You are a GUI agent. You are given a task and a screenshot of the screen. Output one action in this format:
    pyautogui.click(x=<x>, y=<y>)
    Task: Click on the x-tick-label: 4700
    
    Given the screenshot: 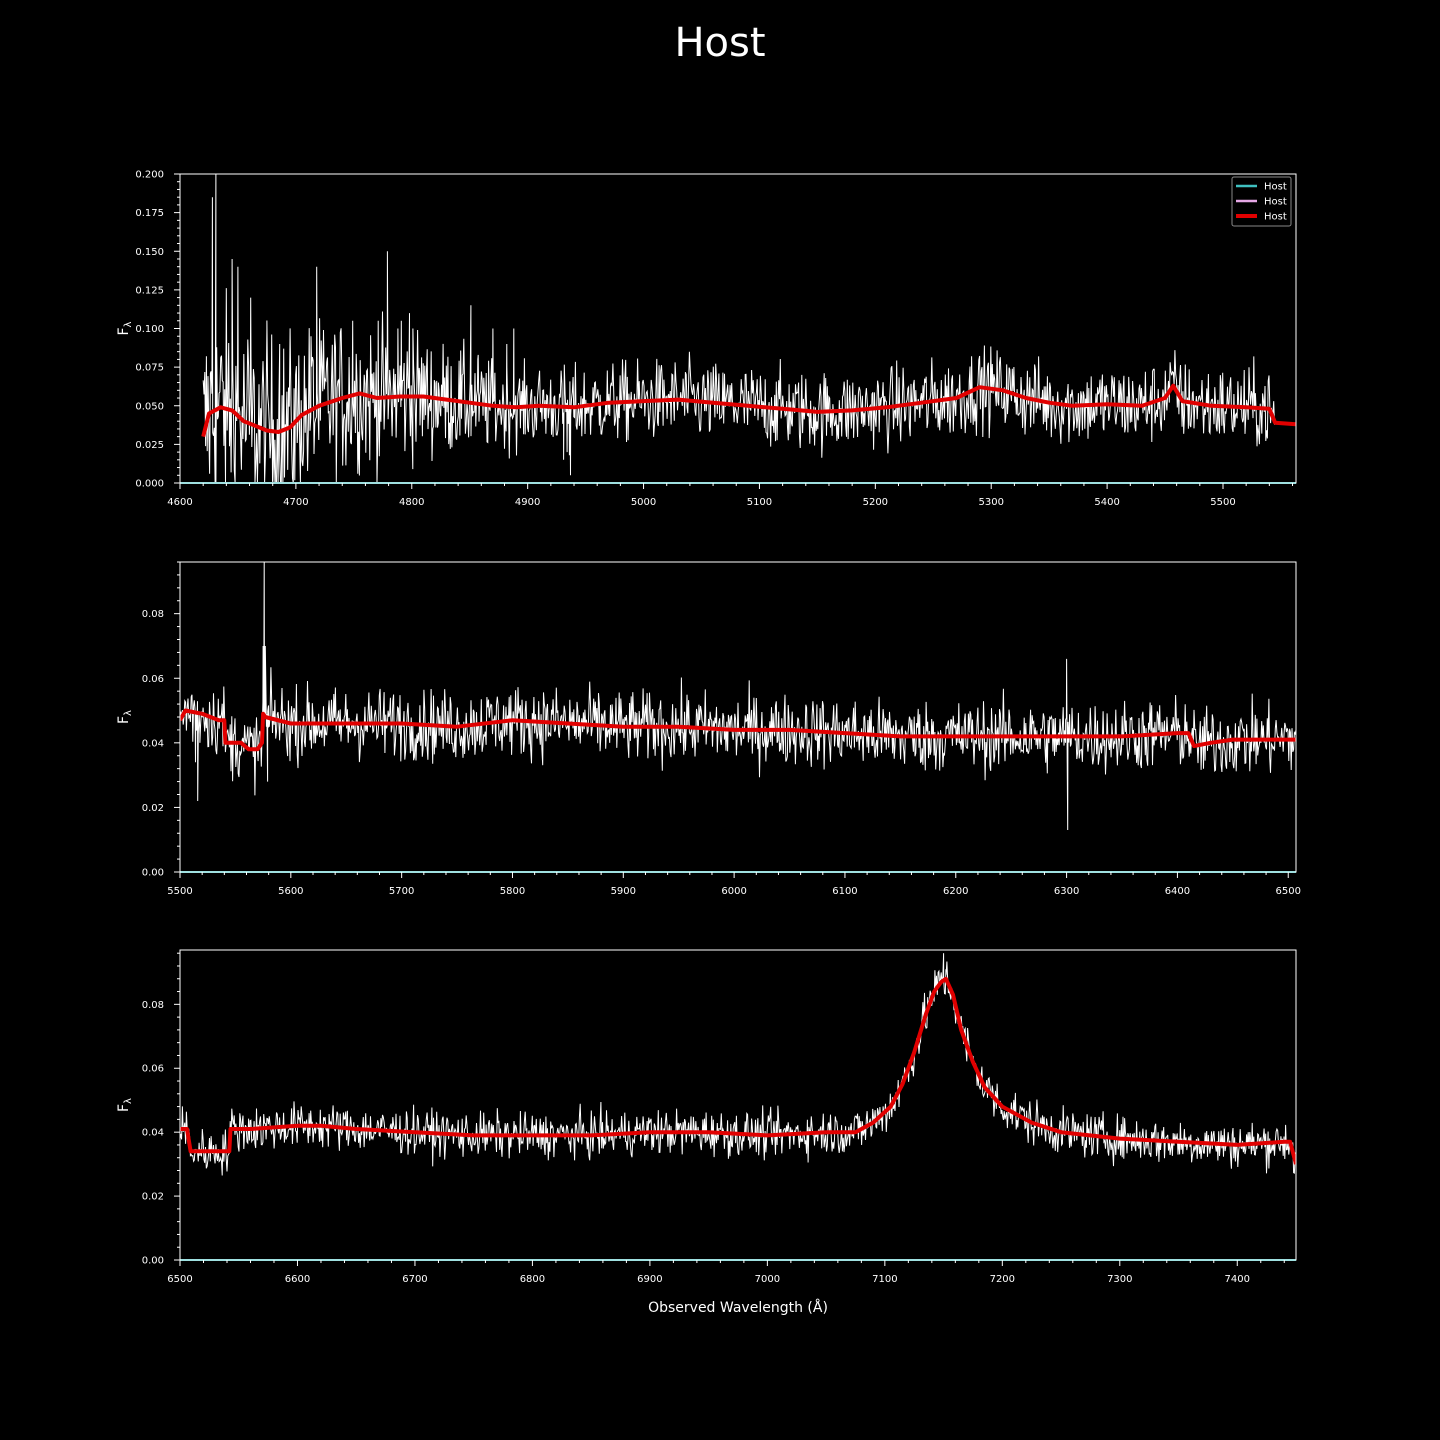 What is the action you would take?
    pyautogui.click(x=295, y=502)
    